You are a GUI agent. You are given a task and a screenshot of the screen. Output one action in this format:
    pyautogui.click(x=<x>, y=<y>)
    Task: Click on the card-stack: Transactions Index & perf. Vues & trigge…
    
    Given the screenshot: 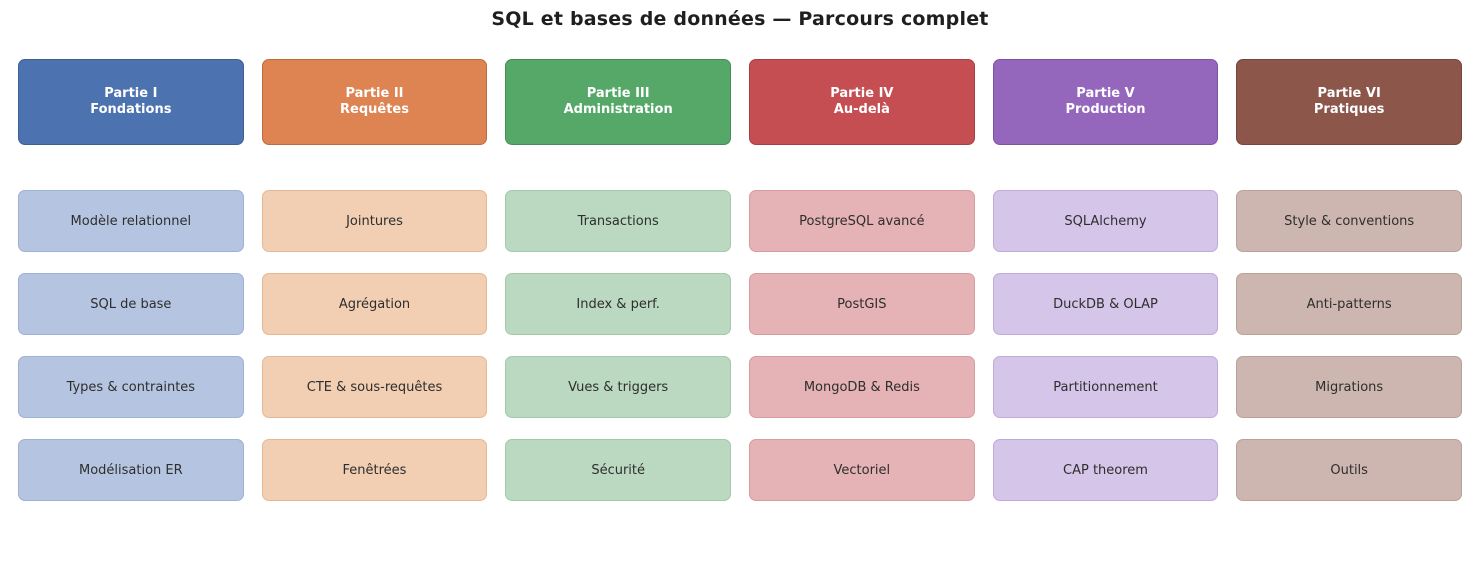 What is the action you would take?
    pyautogui.click(x=618, y=345)
    